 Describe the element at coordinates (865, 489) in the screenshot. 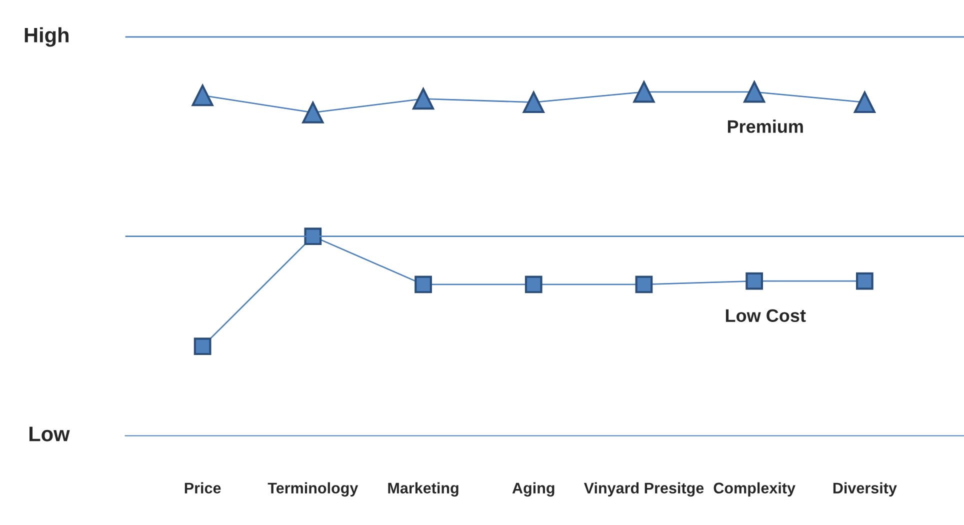

I see `x-tick-label: Diversity` at that location.